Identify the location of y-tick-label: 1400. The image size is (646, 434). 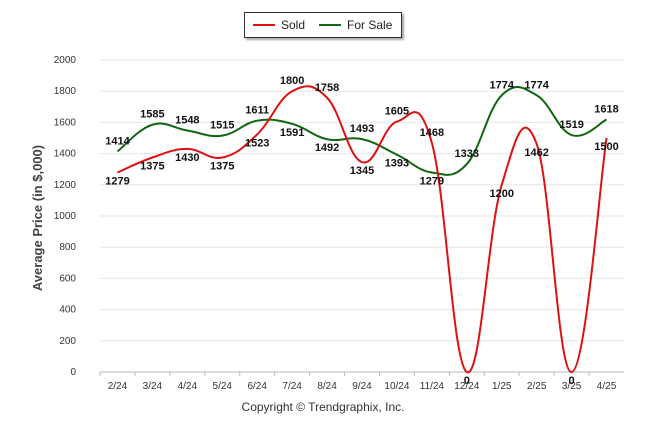
(65, 154).